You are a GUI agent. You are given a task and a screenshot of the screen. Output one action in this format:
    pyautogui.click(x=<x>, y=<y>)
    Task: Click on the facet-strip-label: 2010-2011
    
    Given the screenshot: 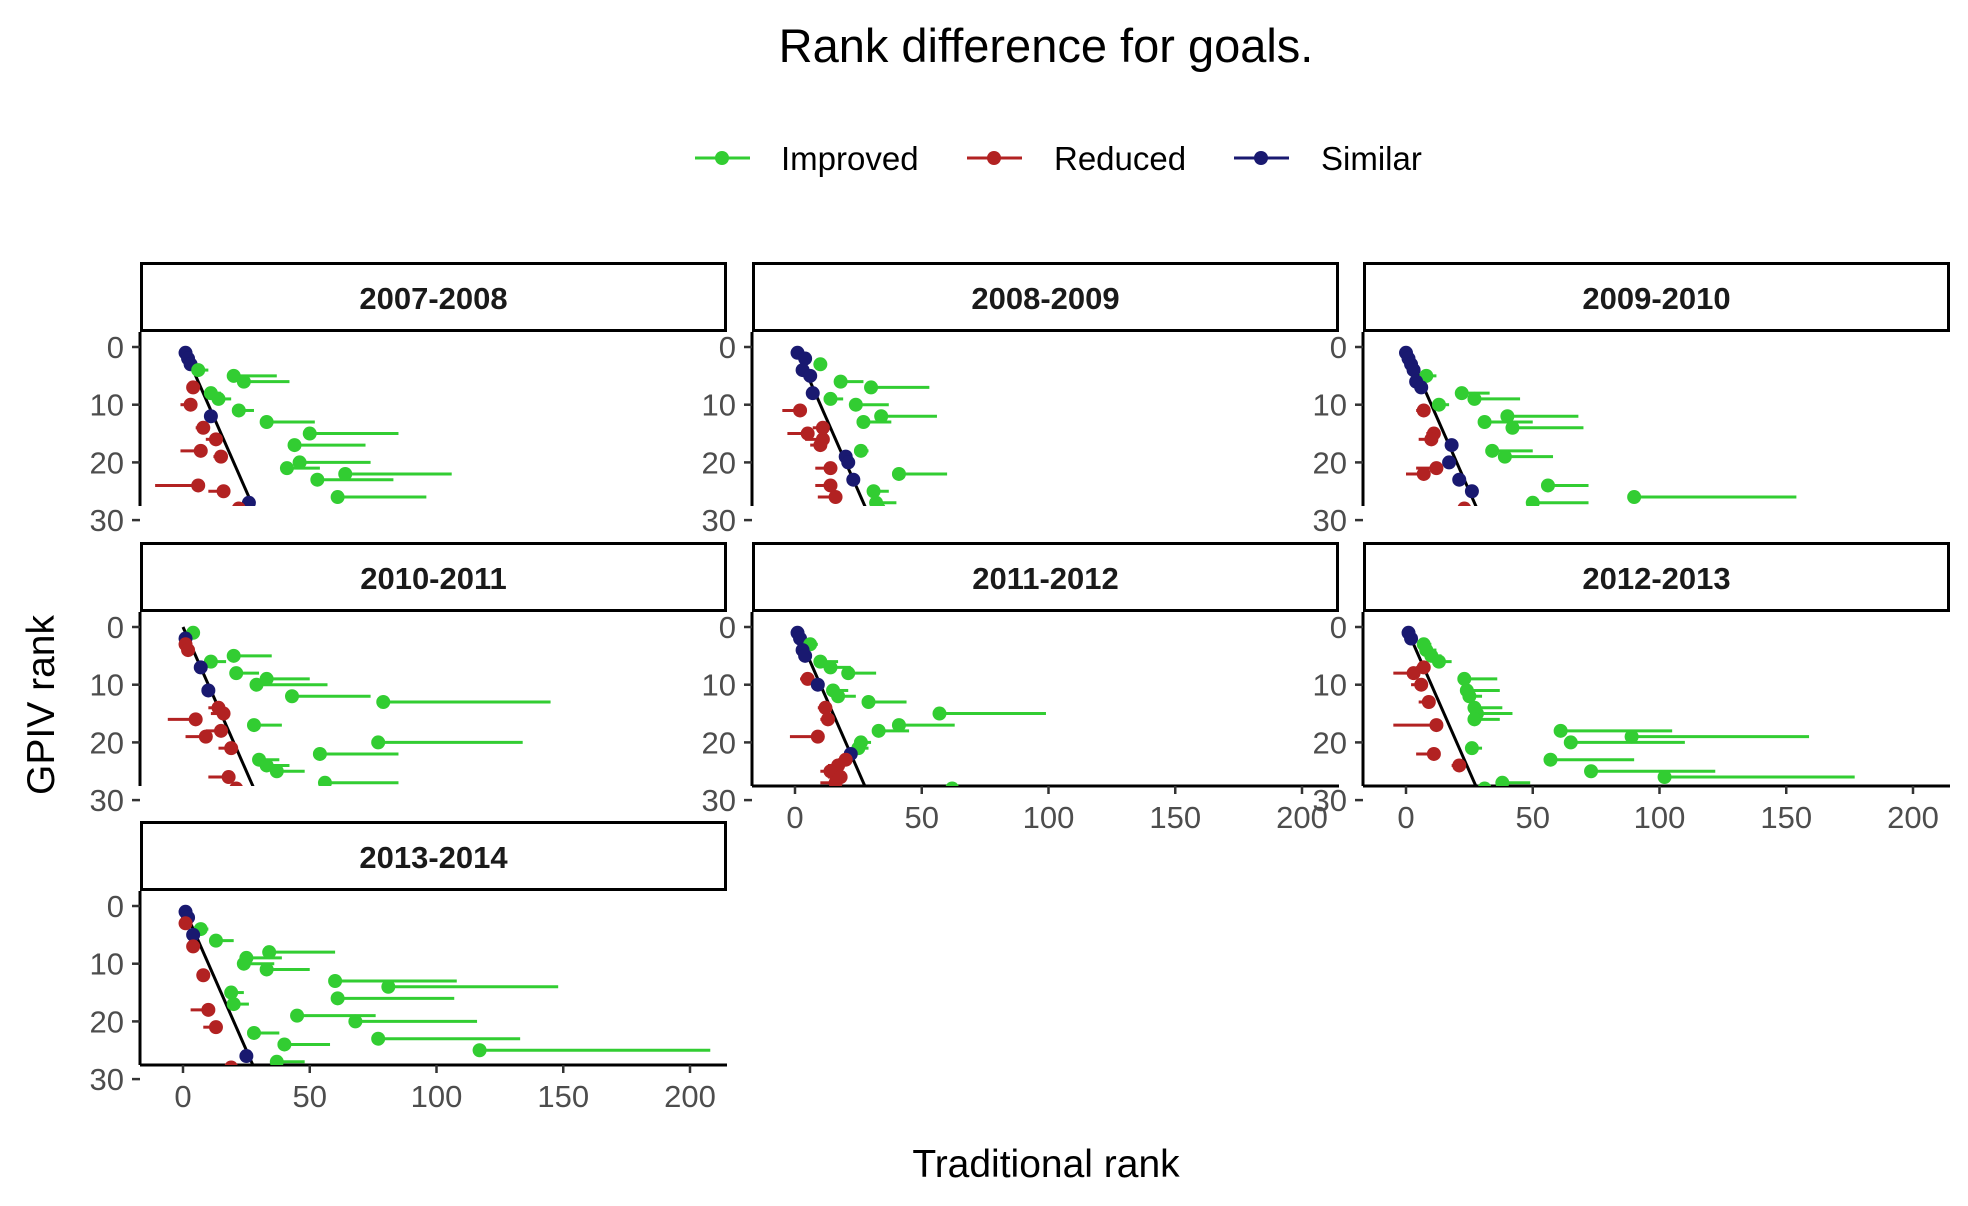 What is the action you would take?
    pyautogui.click(x=433, y=578)
    